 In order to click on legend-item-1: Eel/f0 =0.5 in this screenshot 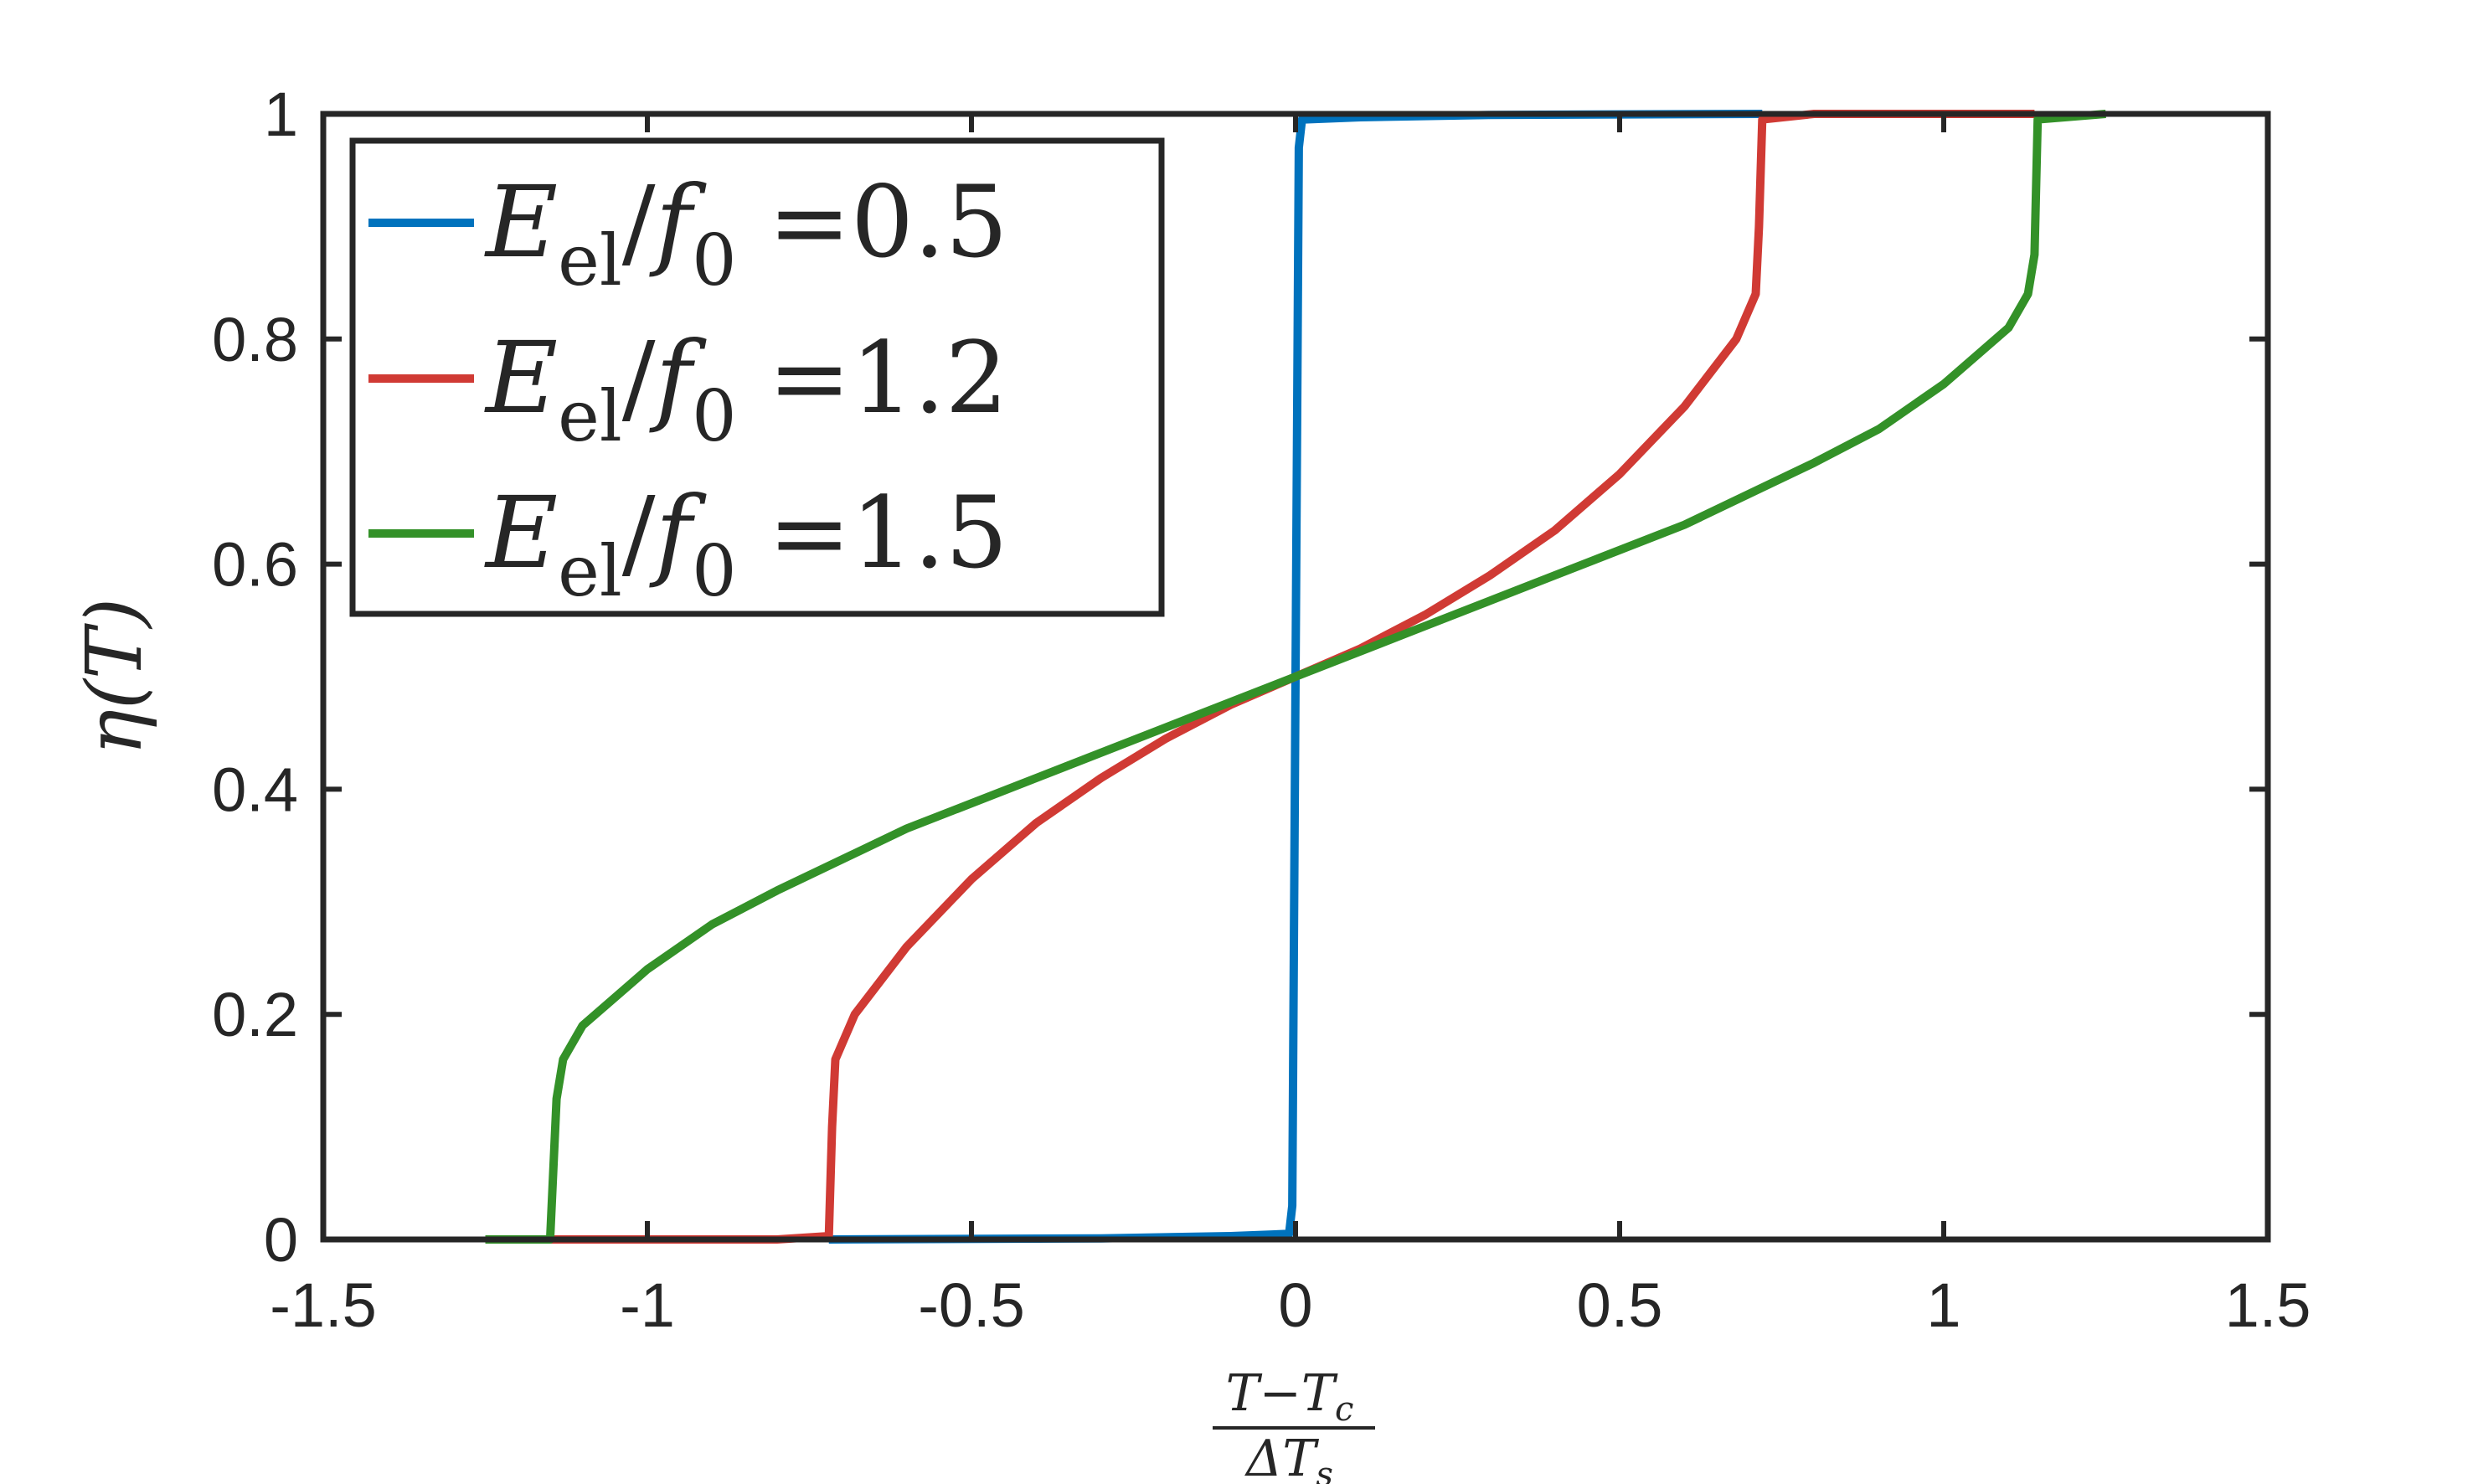, I will do `click(688, 232)`.